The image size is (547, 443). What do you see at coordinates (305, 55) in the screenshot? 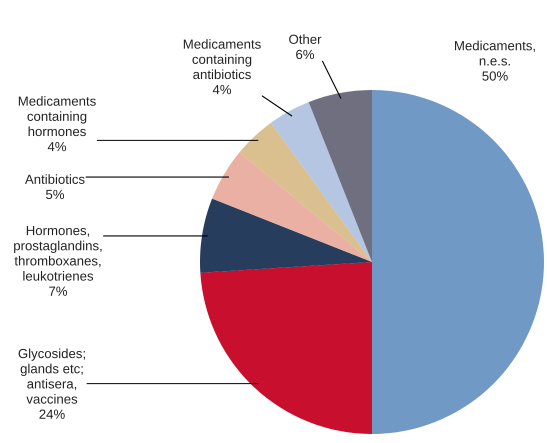
I see `data-label: 6%` at bounding box center [305, 55].